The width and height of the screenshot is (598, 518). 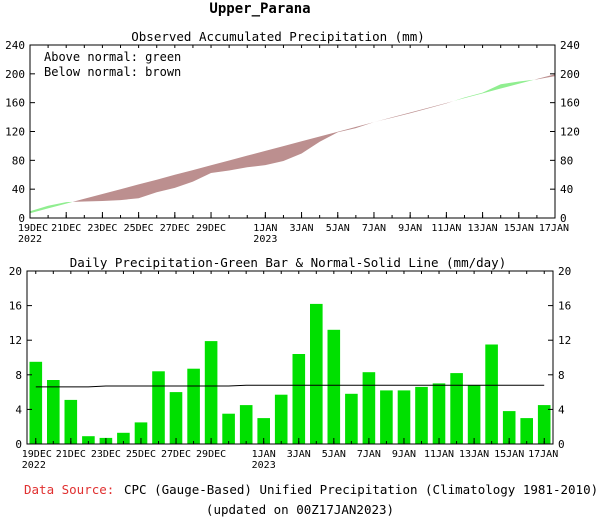 I want to click on y-tick-label-right: 120, so click(x=570, y=132).